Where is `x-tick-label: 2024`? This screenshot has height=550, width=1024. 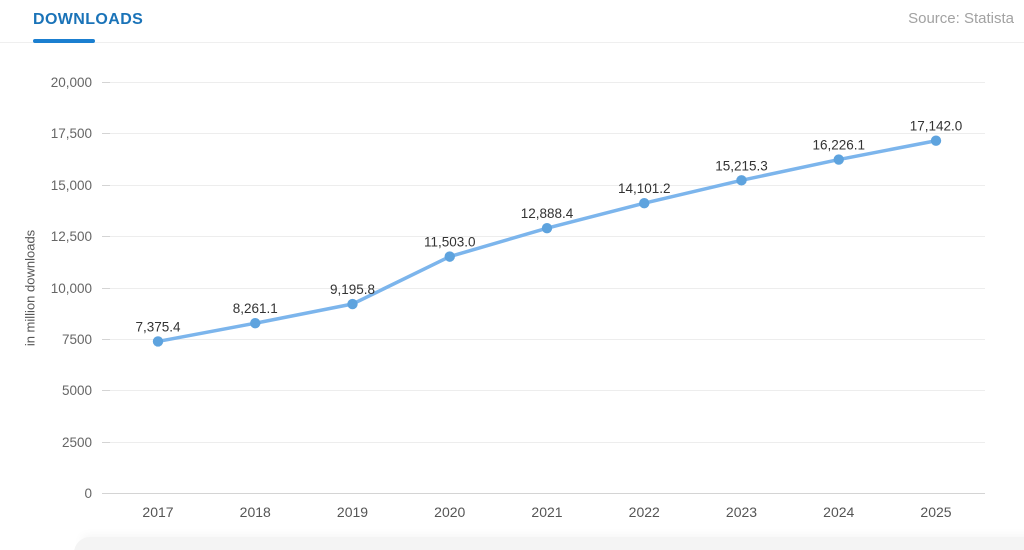 x-tick-label: 2024 is located at coordinates (838, 512).